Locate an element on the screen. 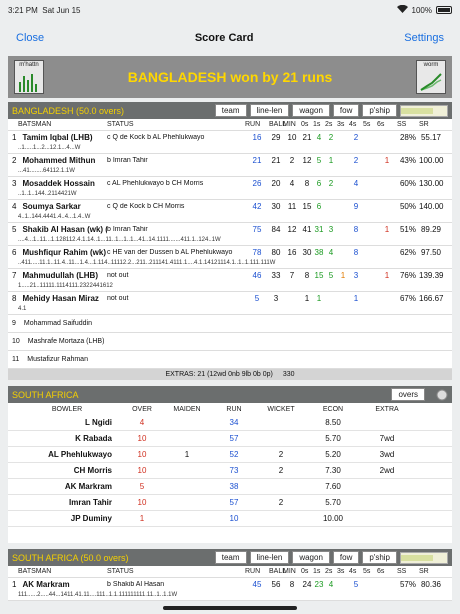  col-run: RUN is located at coordinates (253, 571).